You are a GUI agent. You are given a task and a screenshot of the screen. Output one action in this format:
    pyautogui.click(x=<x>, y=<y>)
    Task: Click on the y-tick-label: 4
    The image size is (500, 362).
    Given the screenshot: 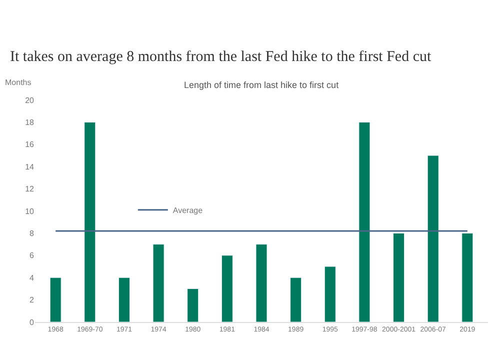 What is the action you would take?
    pyautogui.click(x=32, y=277)
    